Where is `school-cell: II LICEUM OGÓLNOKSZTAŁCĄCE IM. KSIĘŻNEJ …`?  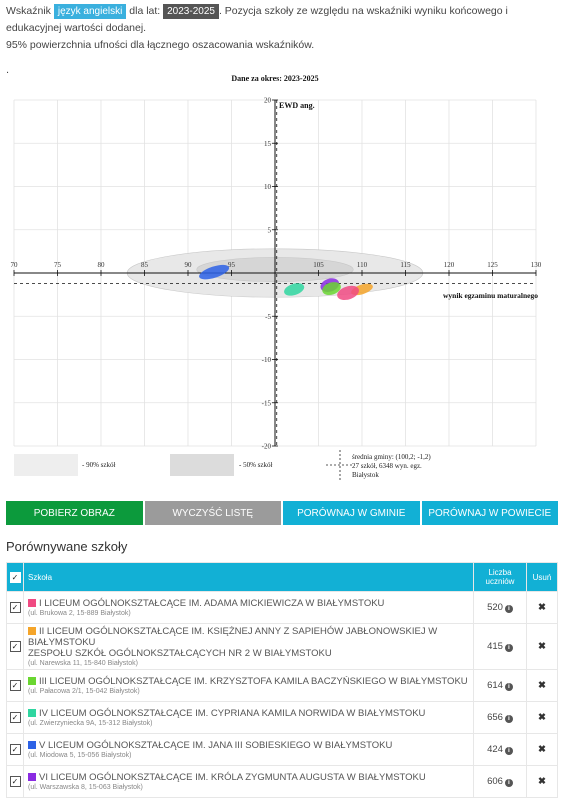
school-cell: II LICEUM OGÓLNOKSZTAŁCĄCE IM. KSIĘŻNEJ … is located at coordinates (248, 646).